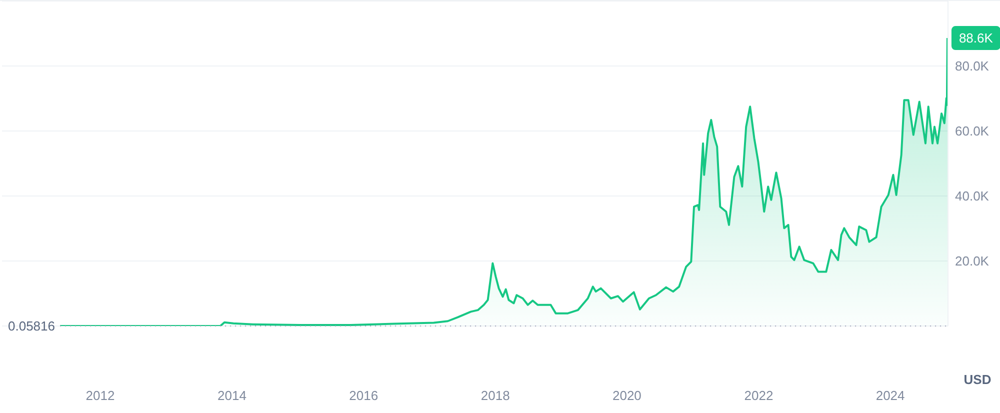 This screenshot has width=1000, height=413. I want to click on y-tick-label: 60.0K, so click(972, 131).